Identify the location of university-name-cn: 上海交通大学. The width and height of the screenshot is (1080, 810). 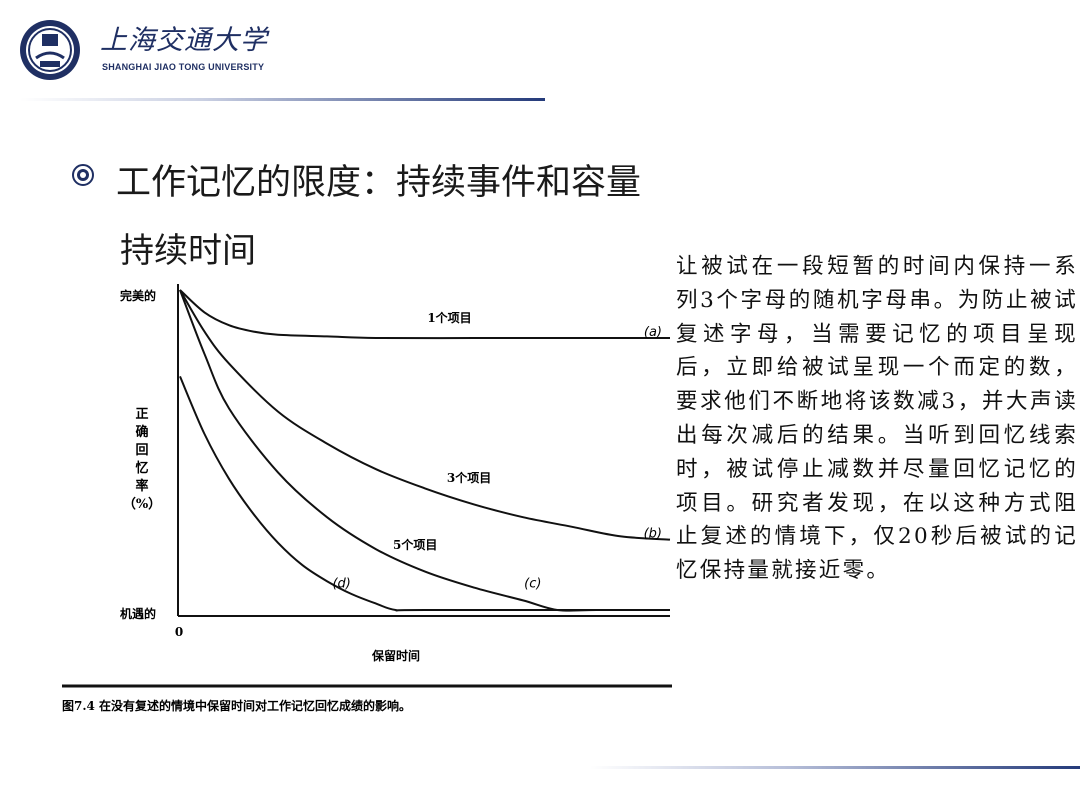
(184, 40).